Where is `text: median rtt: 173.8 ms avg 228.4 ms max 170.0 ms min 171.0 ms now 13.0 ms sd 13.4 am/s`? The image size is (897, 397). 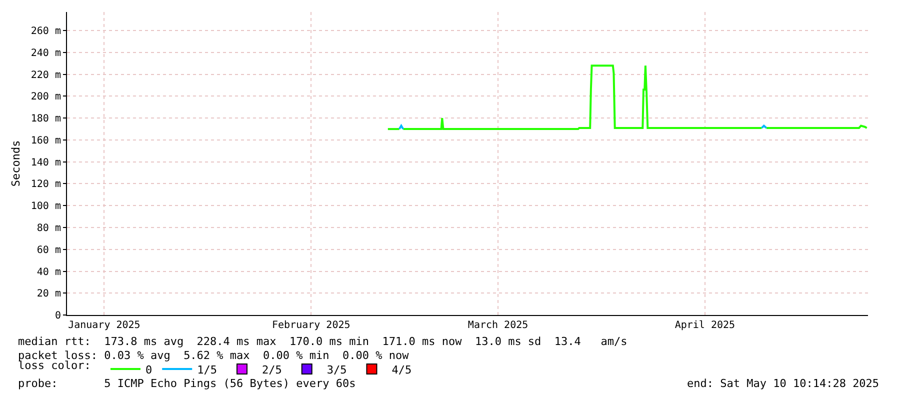 text: median rtt: 173.8 ms avg 228.4 ms max 170.0 ms min 171.0 ms now 13.0 ms sd 13.4 am/s is located at coordinates (323, 341).